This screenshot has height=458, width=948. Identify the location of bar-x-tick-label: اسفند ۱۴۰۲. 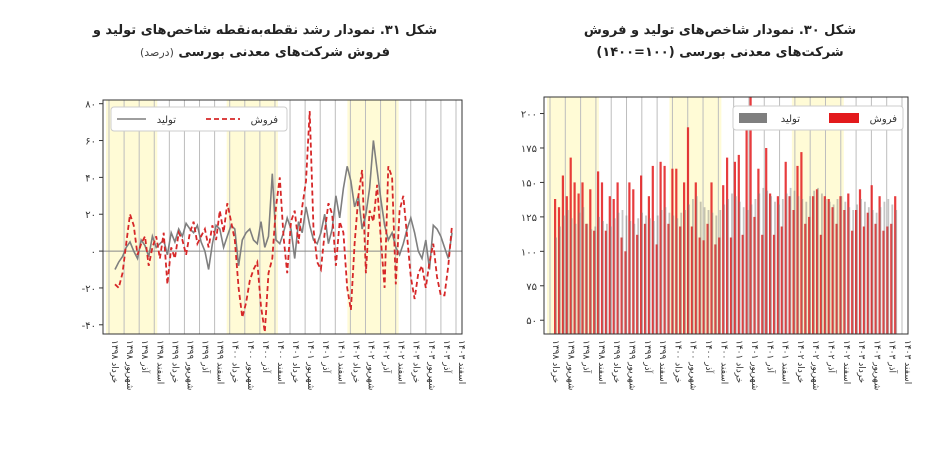
(846, 362).